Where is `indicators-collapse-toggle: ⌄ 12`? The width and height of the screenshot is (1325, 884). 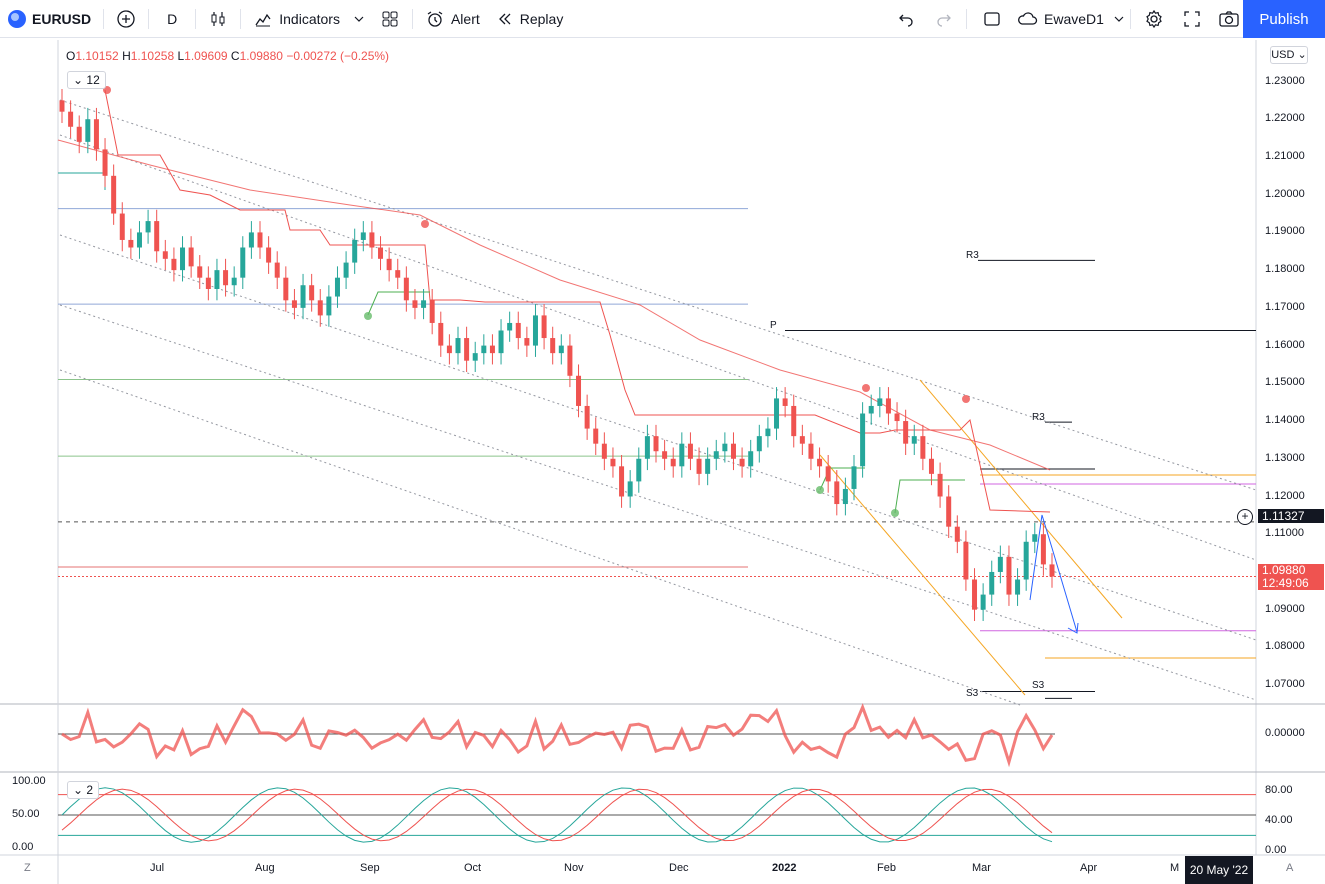 indicators-collapse-toggle: ⌄ 12 is located at coordinates (86, 80).